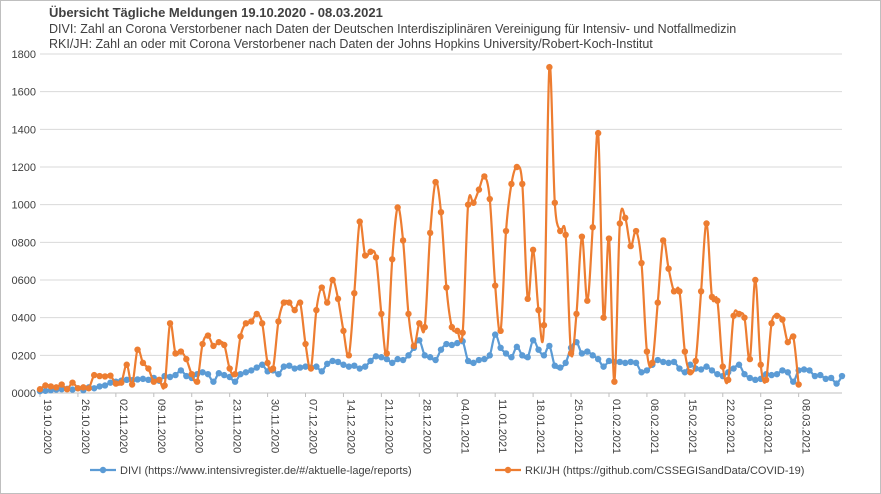 The image size is (881, 494). I want to click on y-tick-label: 0400, so click(24, 319).